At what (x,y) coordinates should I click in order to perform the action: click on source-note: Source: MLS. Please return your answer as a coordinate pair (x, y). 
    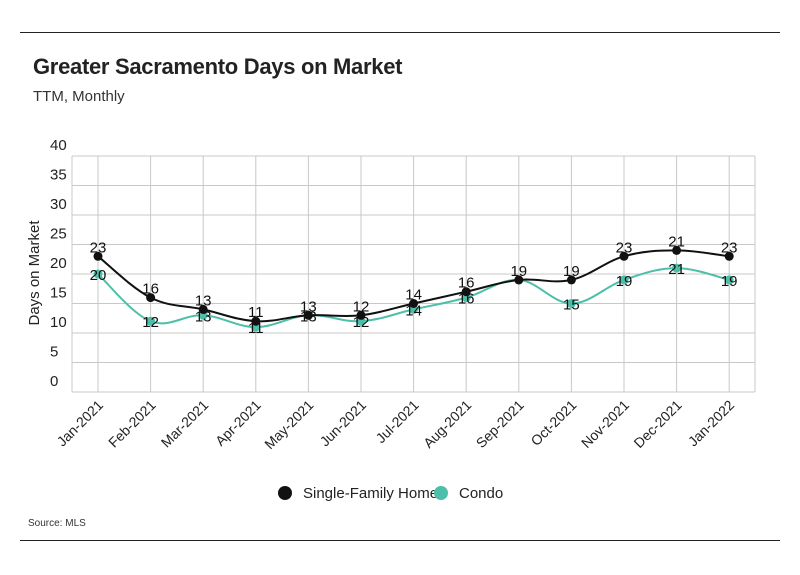
    Looking at the image, I should click on (57, 523).